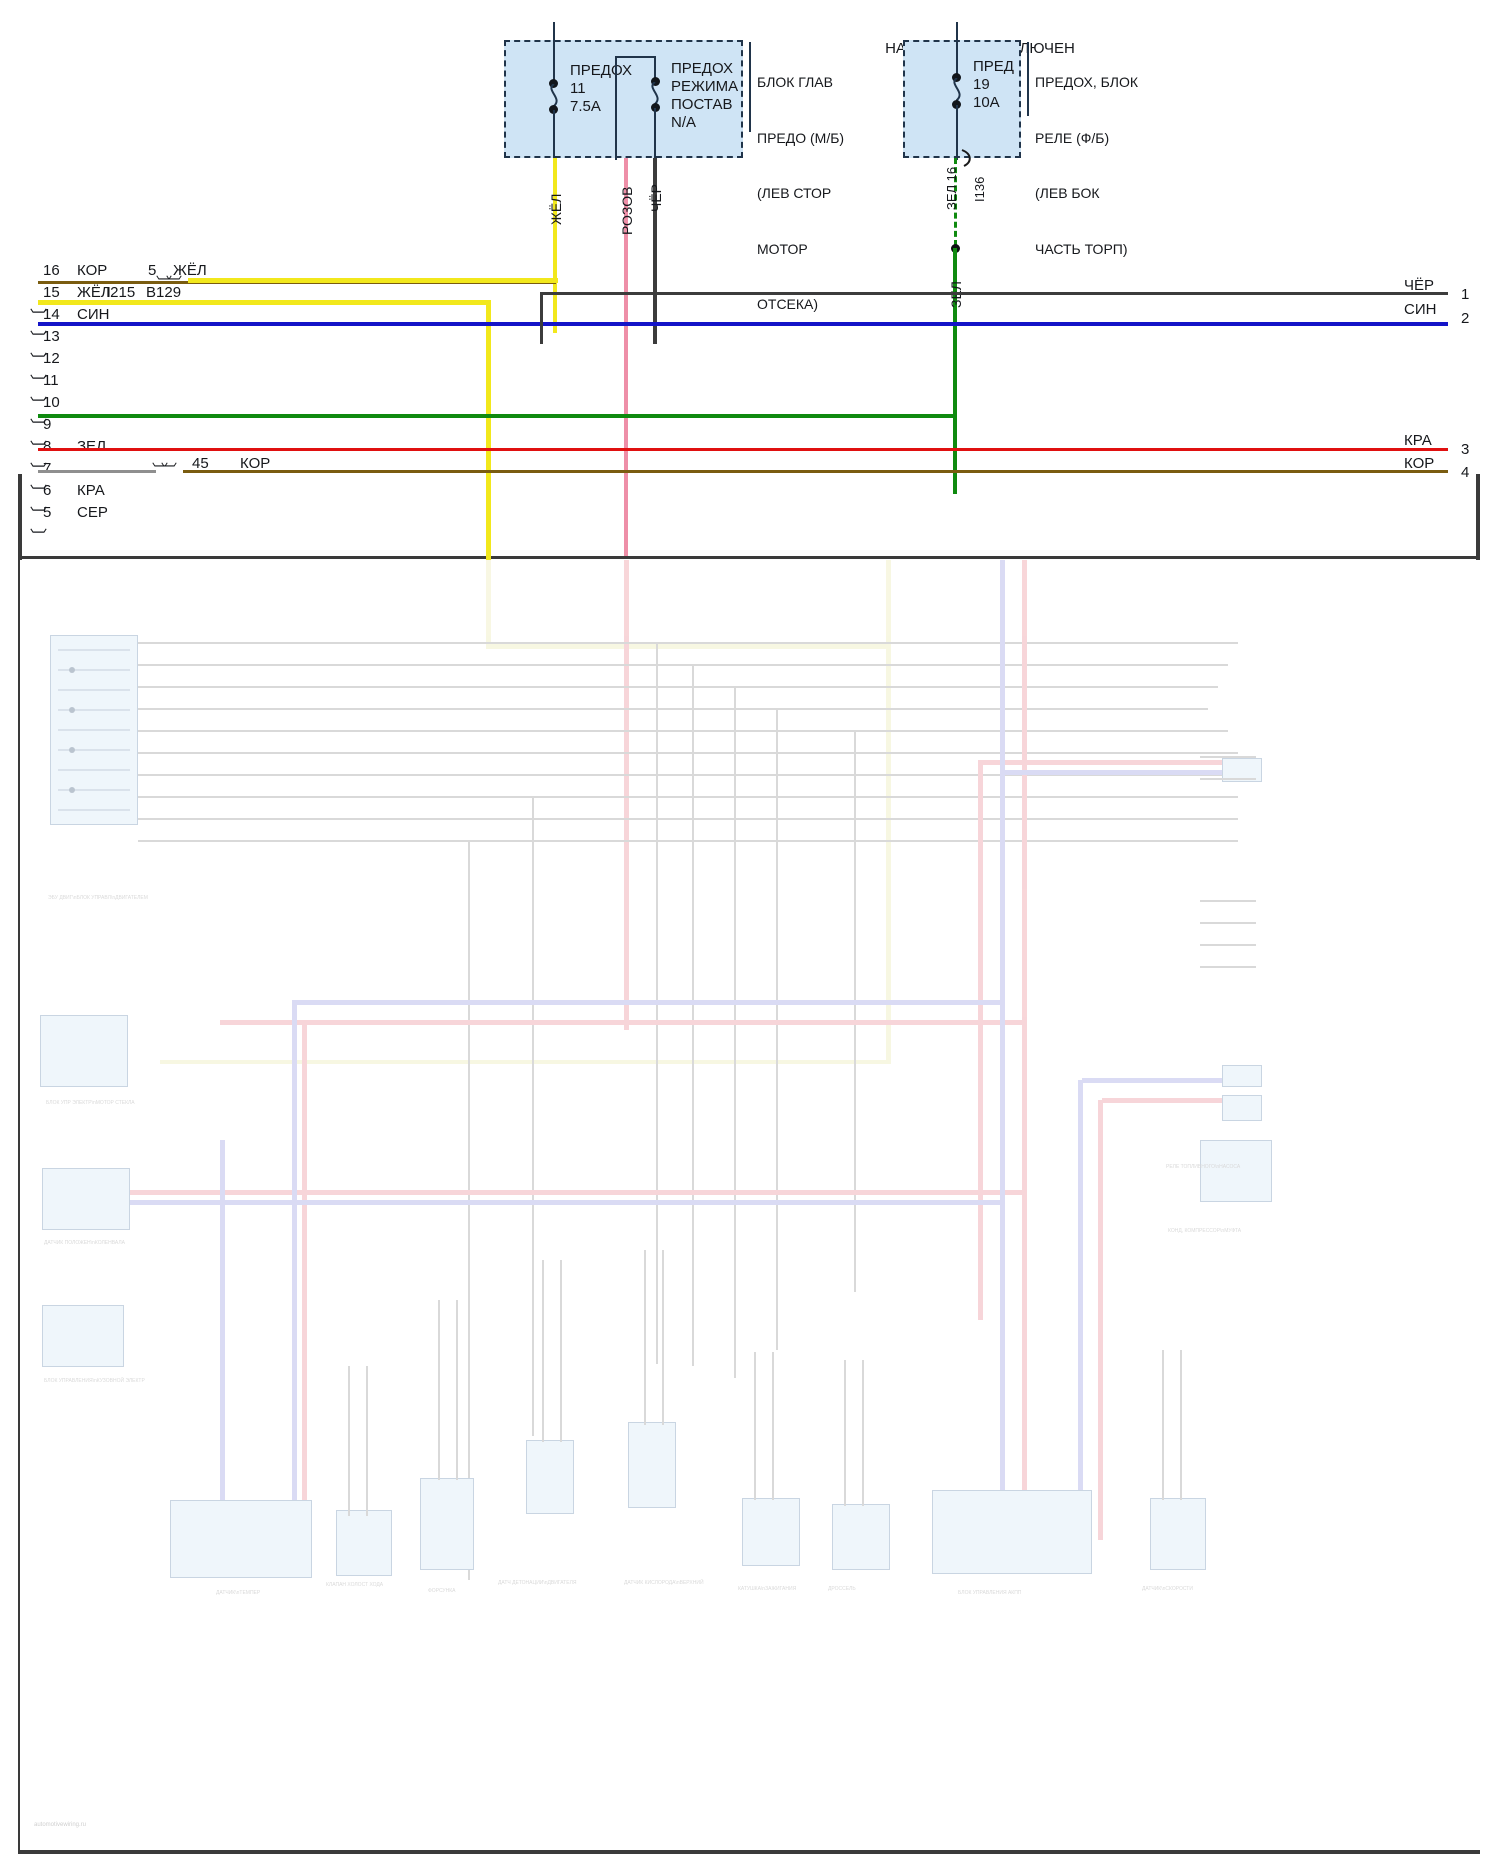  Describe the element at coordinates (94, 292) in the screenshot. I see `pin-15-wire-label: ЖЁЛ` at that location.